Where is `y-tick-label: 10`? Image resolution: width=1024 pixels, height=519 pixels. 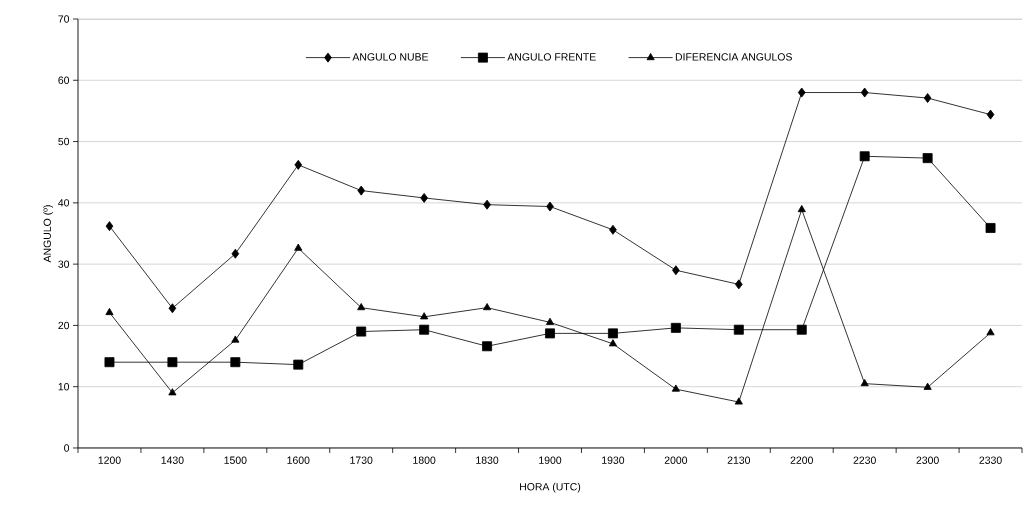 y-tick-label: 10 is located at coordinates (64, 387).